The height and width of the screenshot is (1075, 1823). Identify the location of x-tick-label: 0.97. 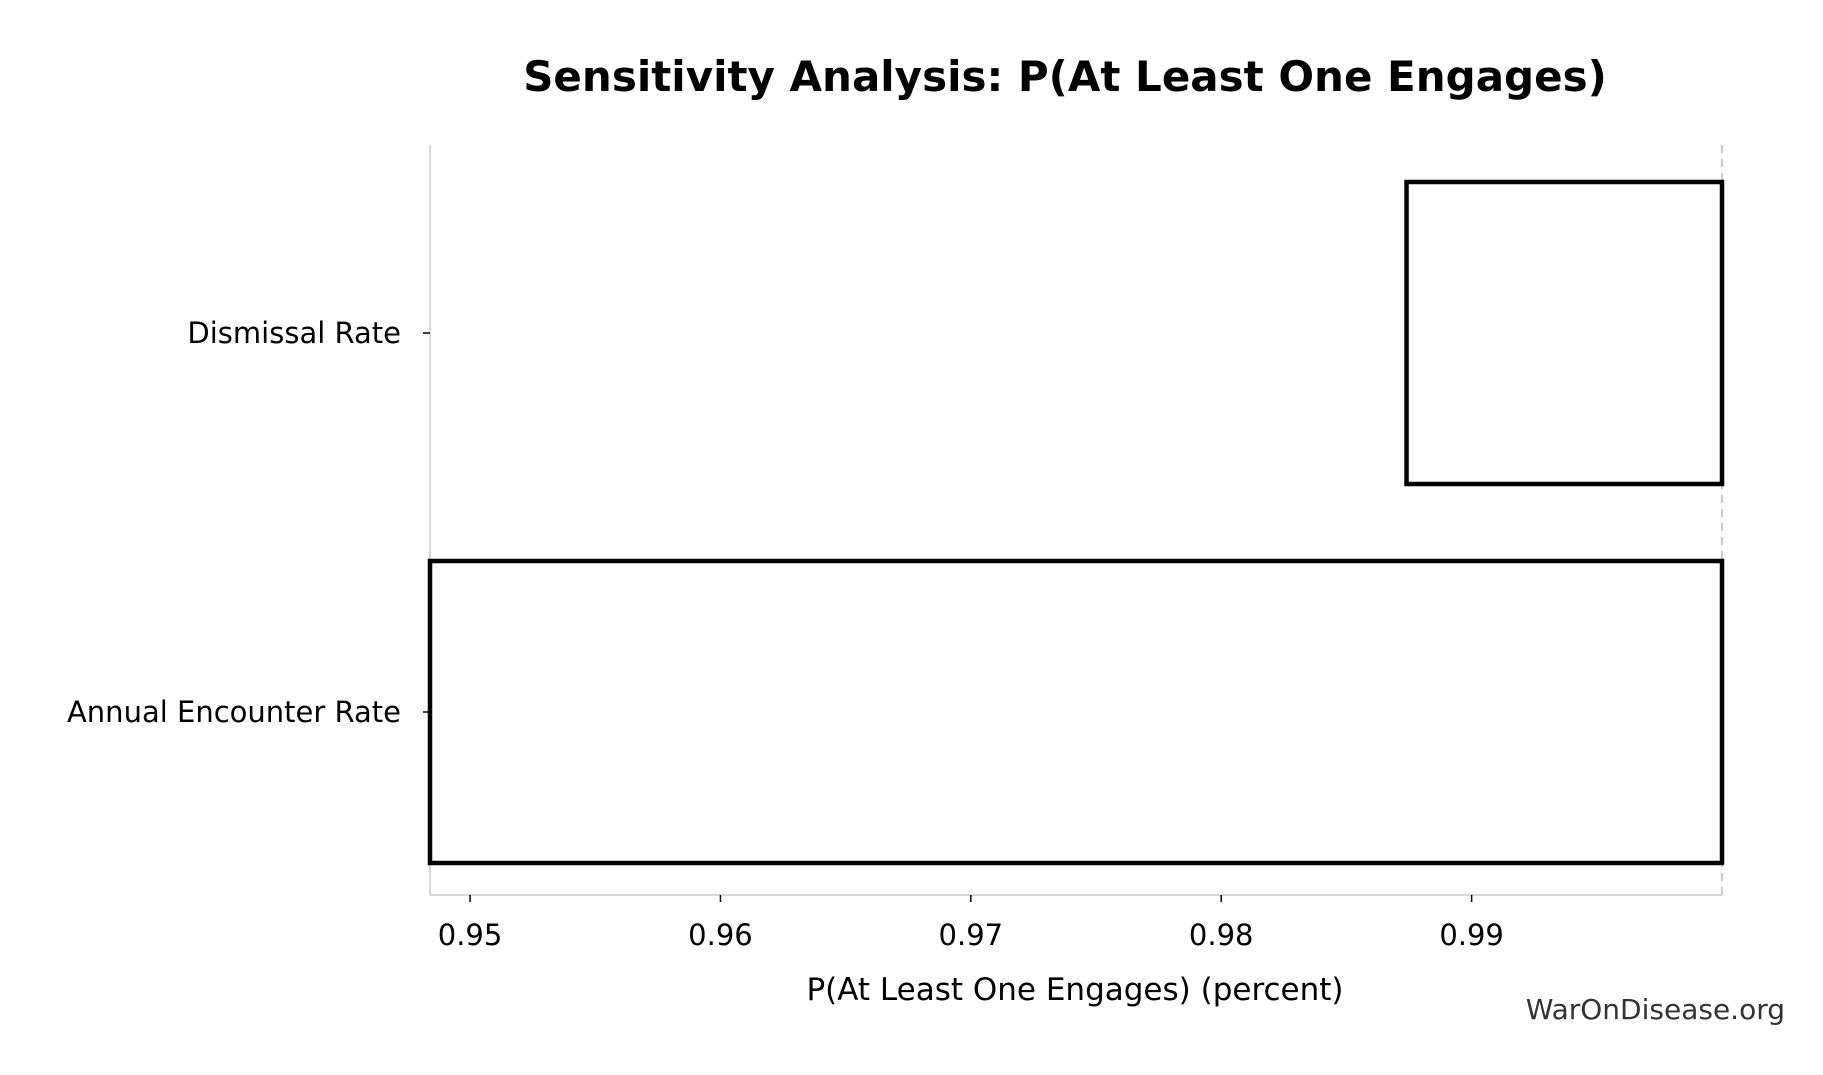
(971, 935).